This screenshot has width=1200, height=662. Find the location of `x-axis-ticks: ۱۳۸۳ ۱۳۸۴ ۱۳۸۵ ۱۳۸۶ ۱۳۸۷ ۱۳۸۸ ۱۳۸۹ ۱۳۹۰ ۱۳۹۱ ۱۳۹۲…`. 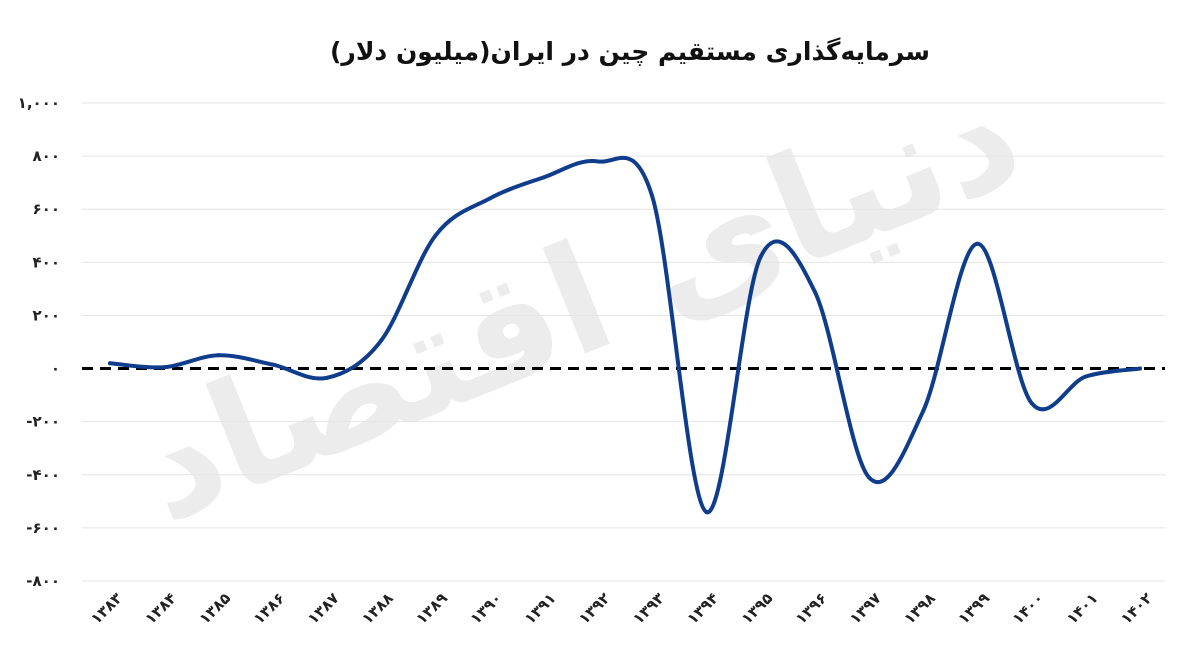

x-axis-ticks: ۱۳۸۳ ۱۳۸۴ ۱۳۸۵ ۱۳۸۶ ۱۳۸۷ ۱۳۸۸ ۱۳۸۹ ۱۳۹۰ ۱۳۹۱ ۱۳۹۲… is located at coordinates (621, 608).